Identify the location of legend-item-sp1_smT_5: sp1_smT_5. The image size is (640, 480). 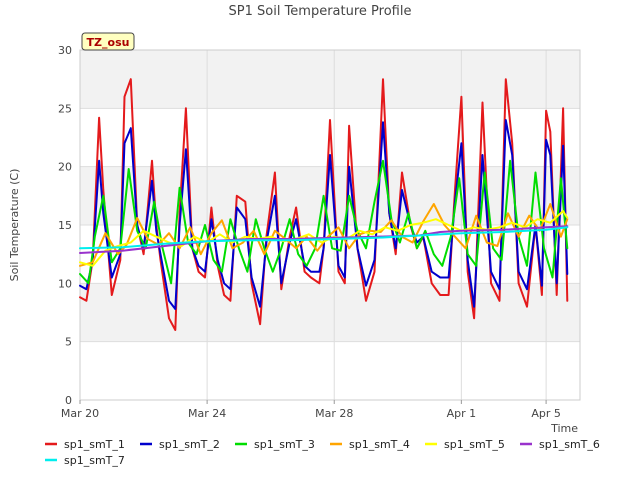
(465, 444).